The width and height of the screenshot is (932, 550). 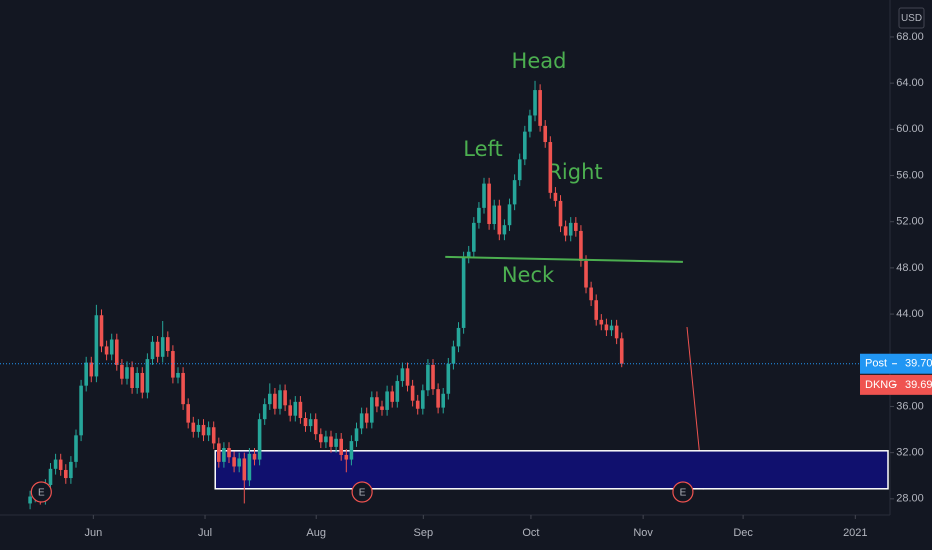 What do you see at coordinates (910, 222) in the screenshot?
I see `y-tick-label: 52.00` at bounding box center [910, 222].